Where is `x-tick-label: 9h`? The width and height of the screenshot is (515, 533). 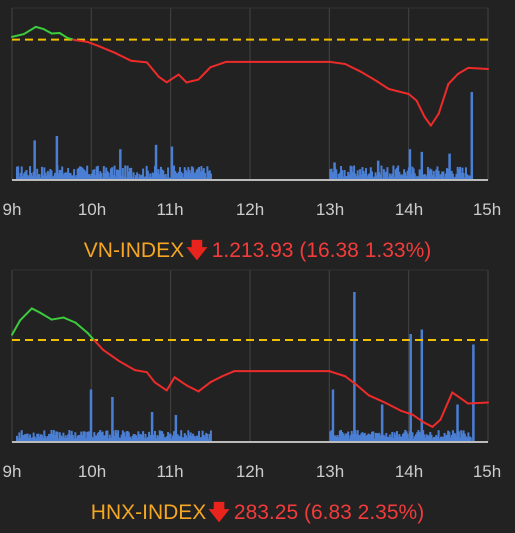 x-tick-label: 9h is located at coordinates (12, 209).